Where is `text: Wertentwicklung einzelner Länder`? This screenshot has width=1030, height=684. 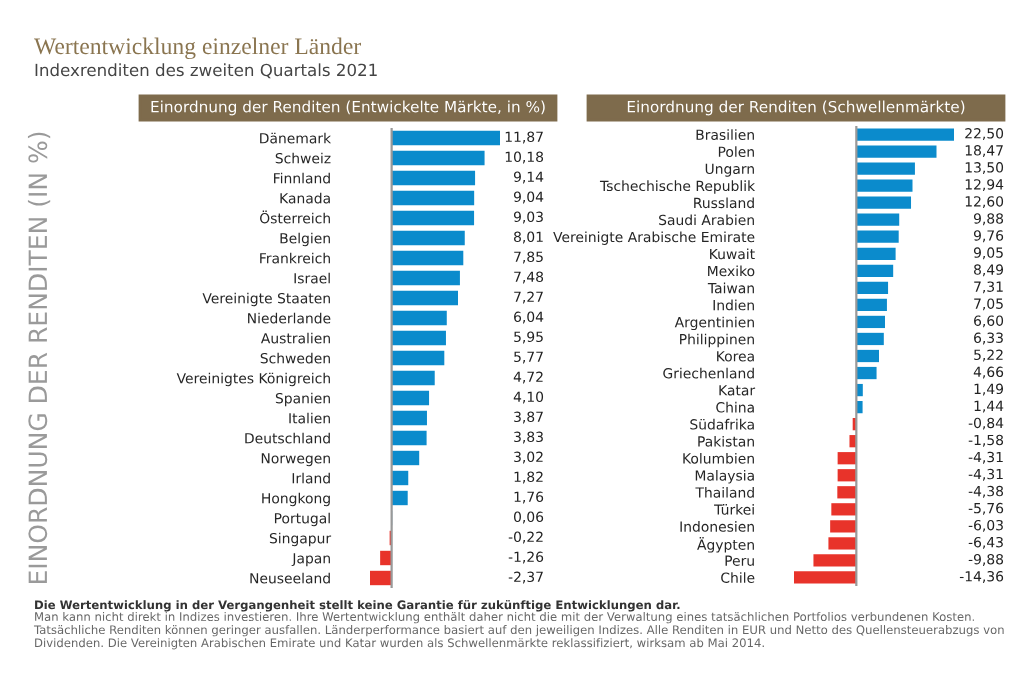 text: Wertentwicklung einzelner Länder is located at coordinates (197, 48).